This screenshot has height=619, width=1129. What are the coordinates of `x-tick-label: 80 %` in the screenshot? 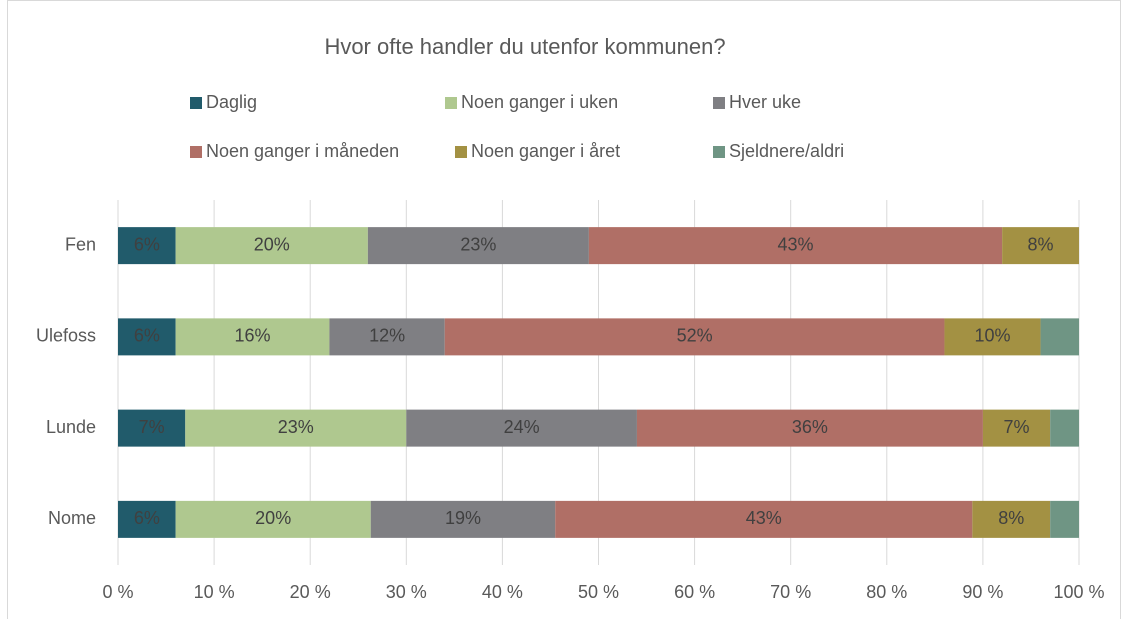 It's located at (886, 592).